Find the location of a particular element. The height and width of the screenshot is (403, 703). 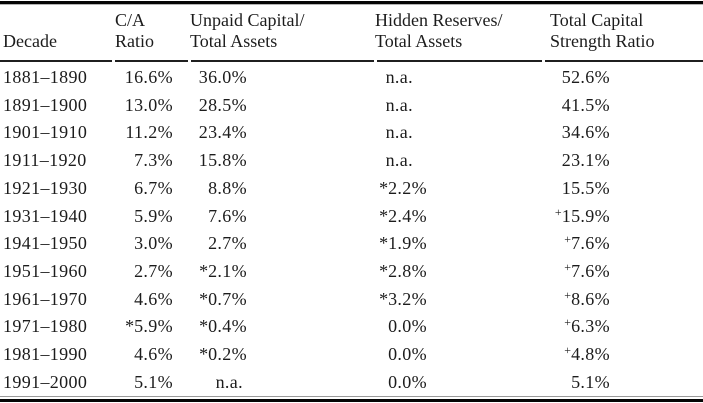

cell-decade: 1951–1960 is located at coordinates (45, 270).